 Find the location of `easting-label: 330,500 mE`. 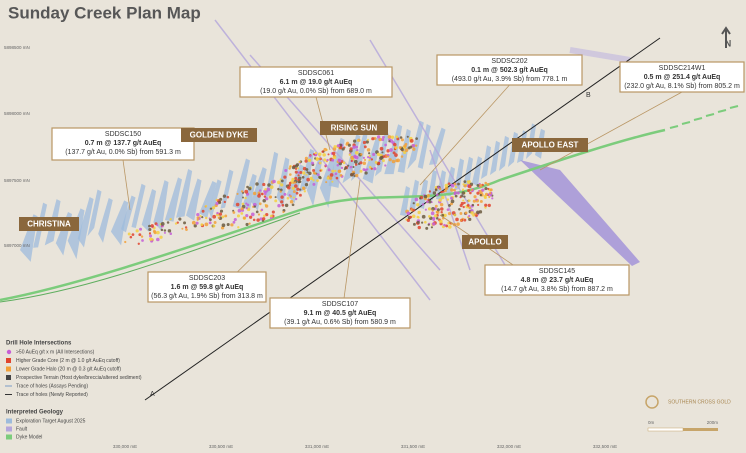

easting-label: 330,500 mE is located at coordinates (221, 446).